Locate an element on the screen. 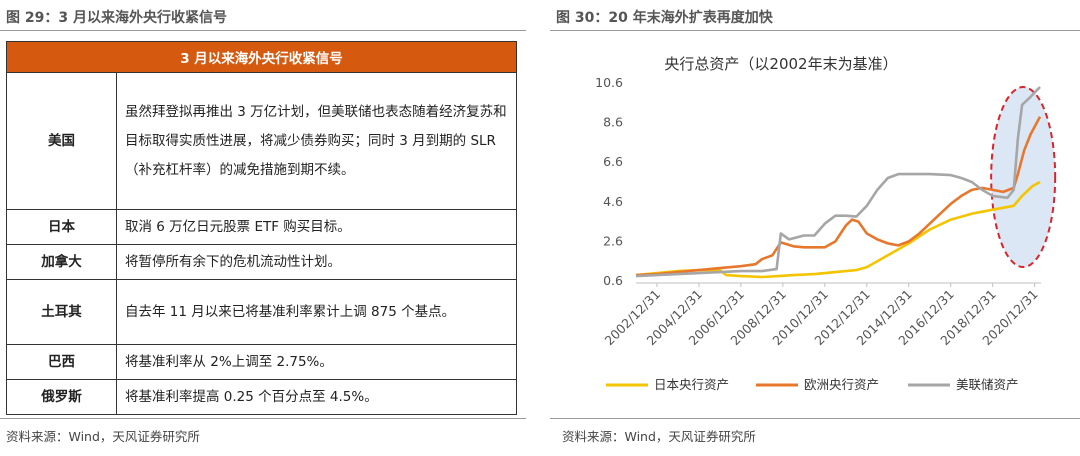 The width and height of the screenshot is (1080, 456). left-source-rule is located at coordinates (263, 418).